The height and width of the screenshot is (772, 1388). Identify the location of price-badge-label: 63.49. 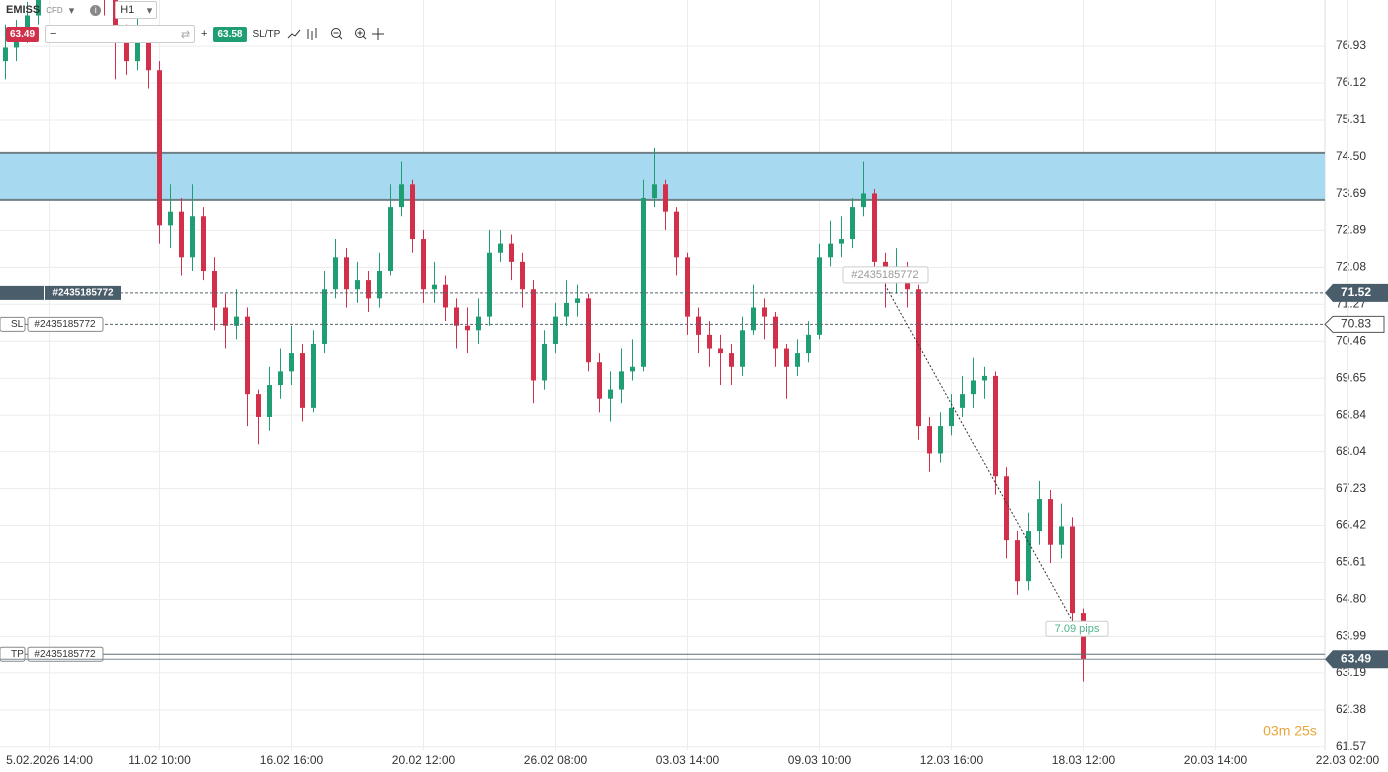
(1356, 658).